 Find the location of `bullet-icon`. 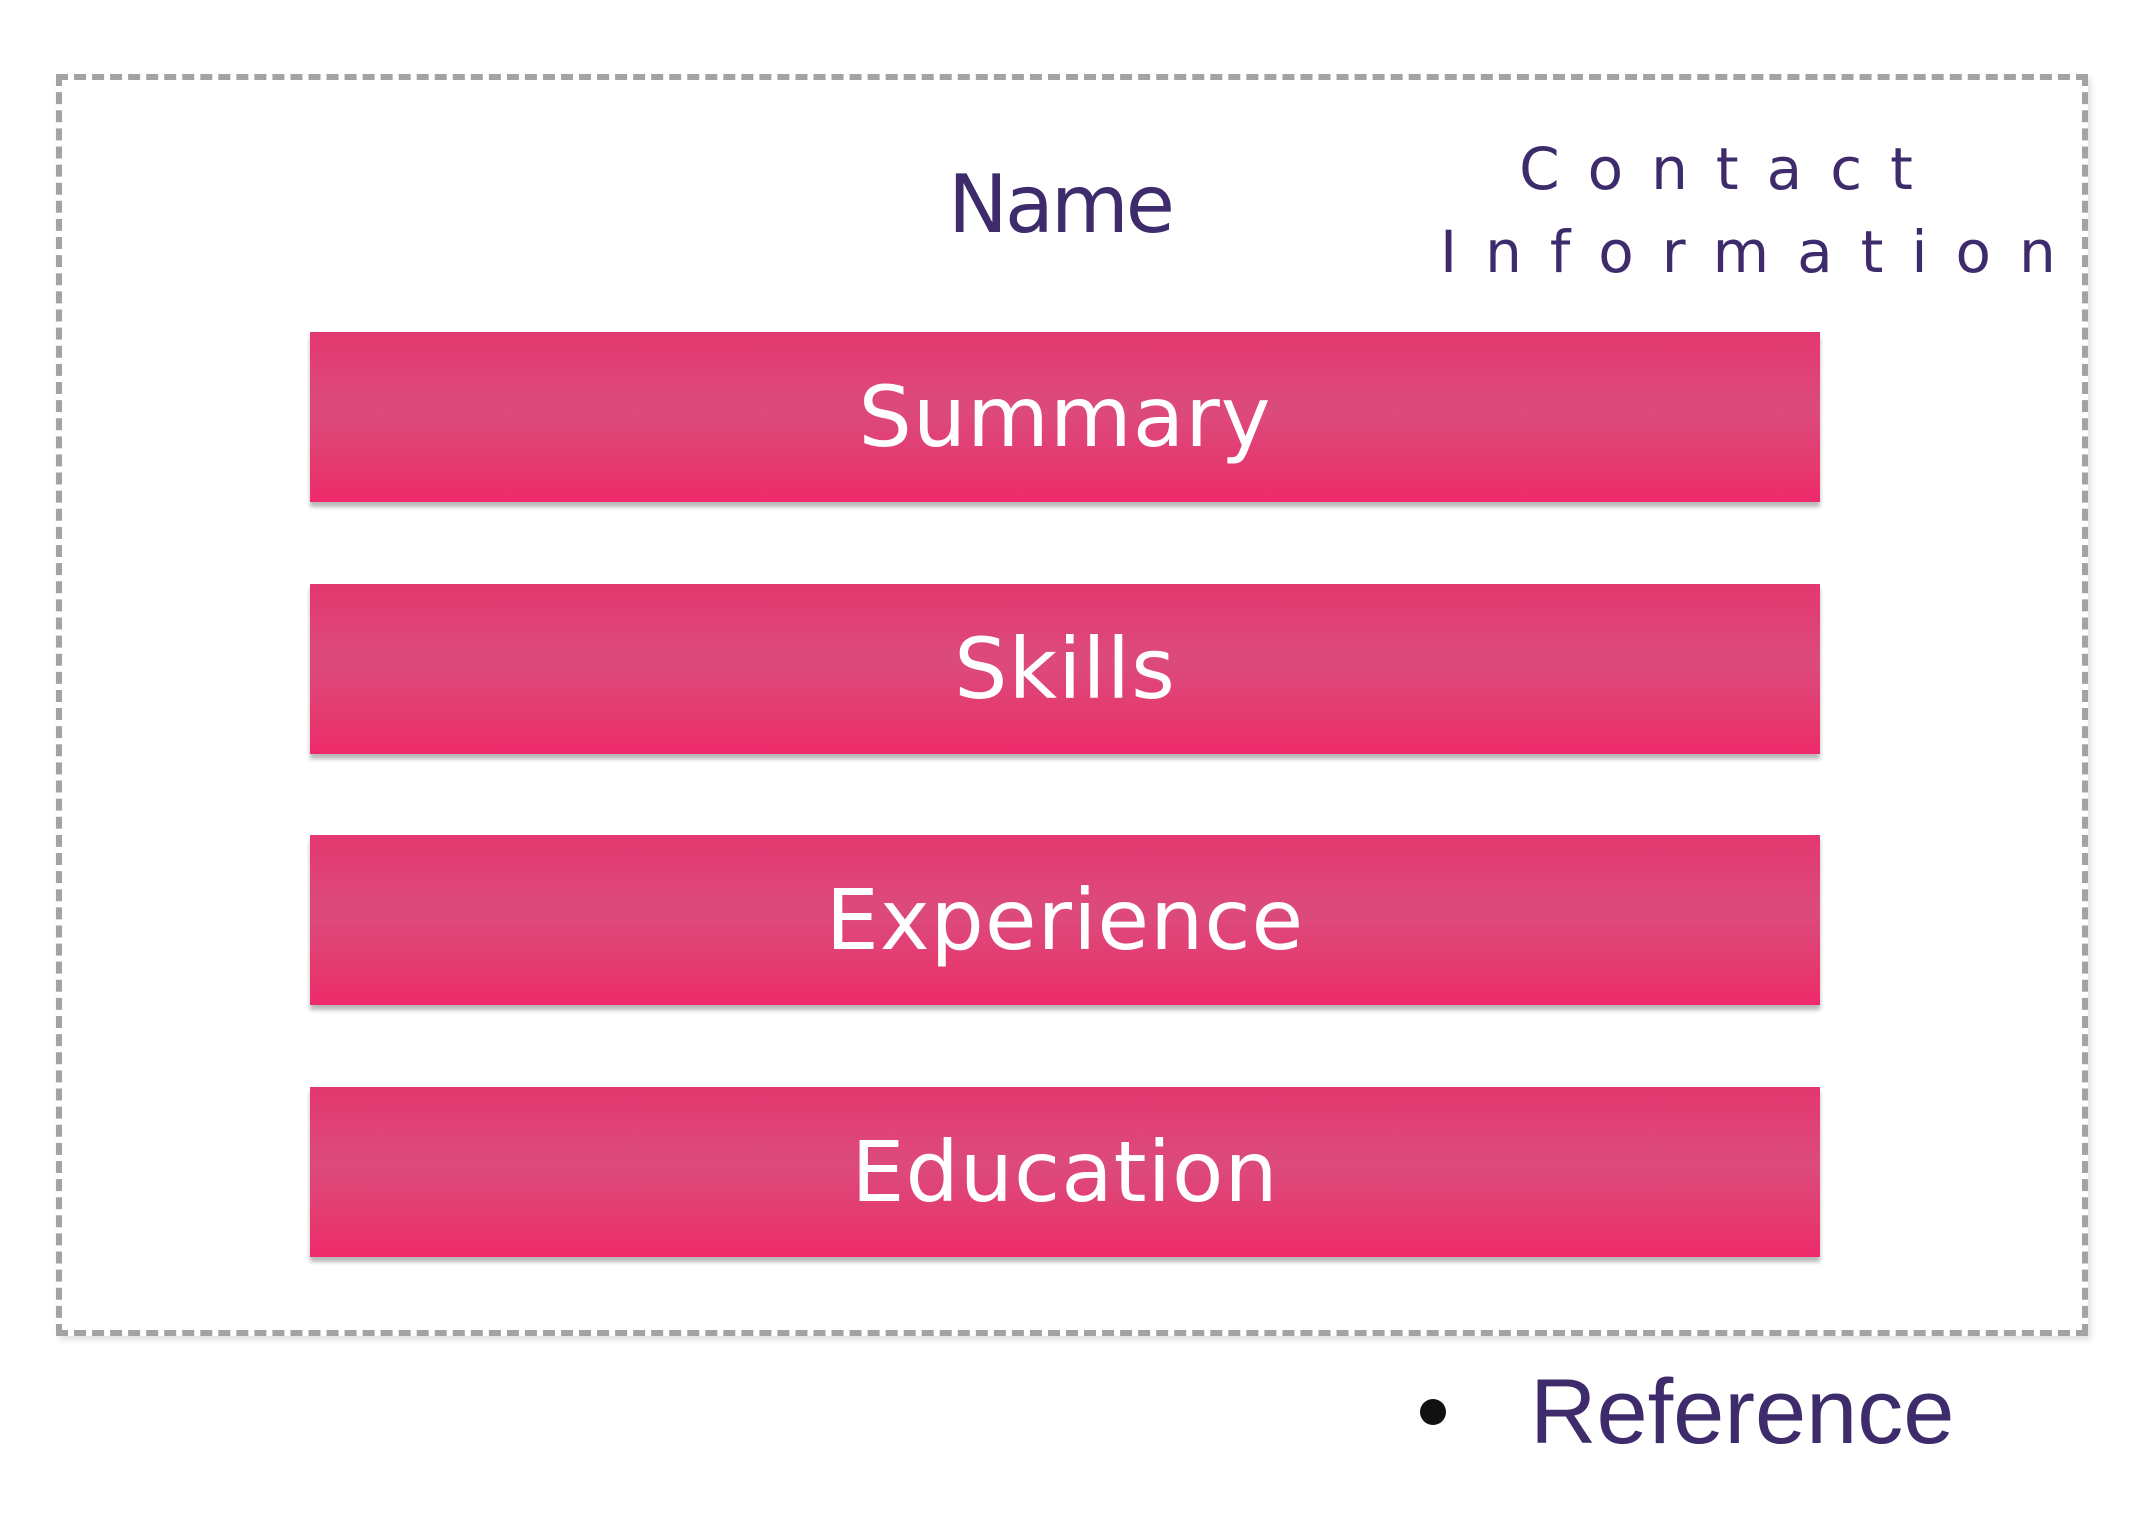

bullet-icon is located at coordinates (1433, 1412).